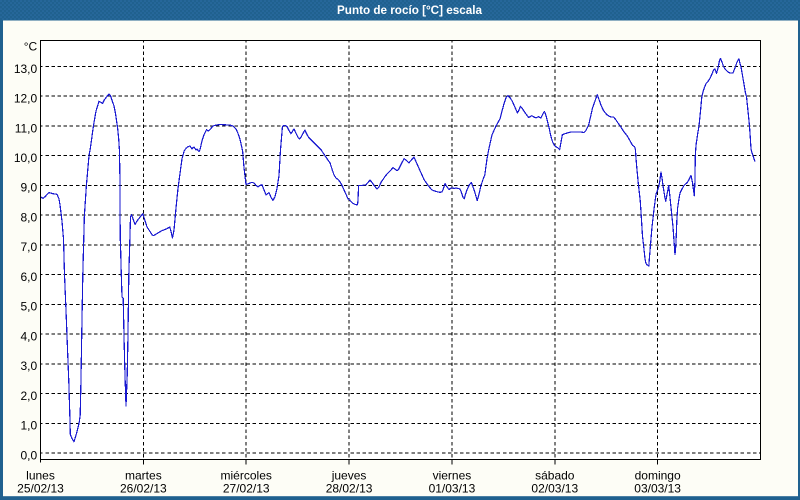 The image size is (800, 500). What do you see at coordinates (143, 476) in the screenshot?
I see `svg-text: martes` at bounding box center [143, 476].